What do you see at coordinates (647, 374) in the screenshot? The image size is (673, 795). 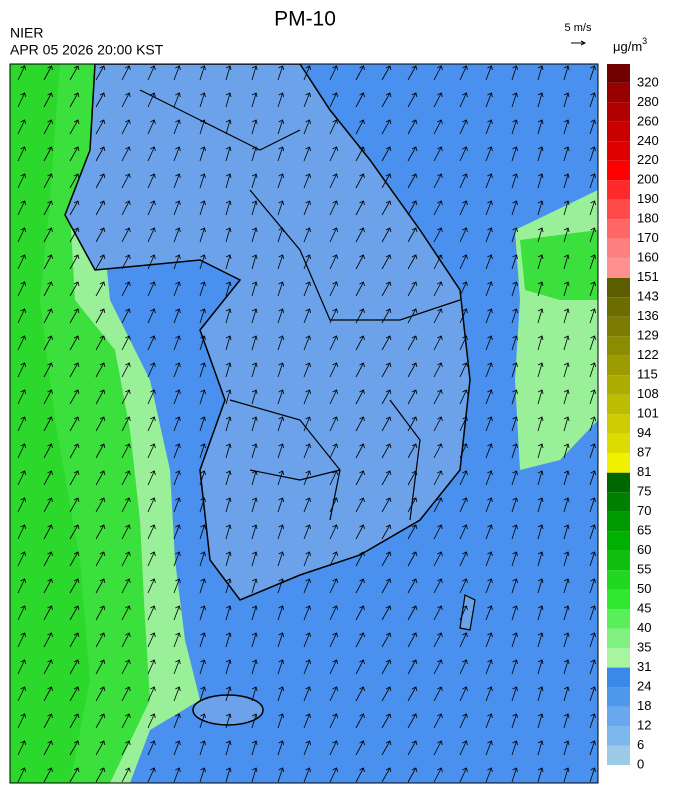 I see `colorbar-label: 115` at bounding box center [647, 374].